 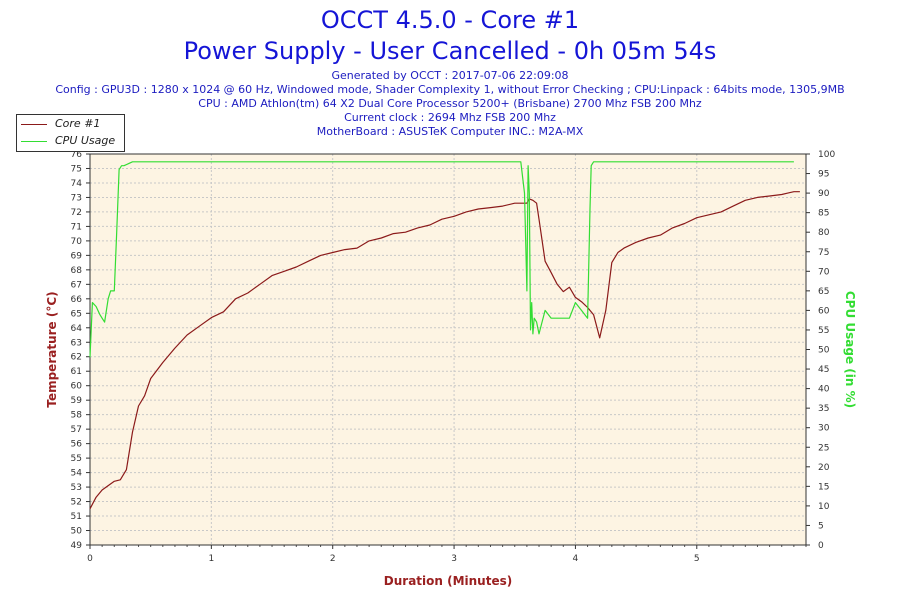 What do you see at coordinates (824, 272) in the screenshot?
I see `y2-tick-label: 70` at bounding box center [824, 272].